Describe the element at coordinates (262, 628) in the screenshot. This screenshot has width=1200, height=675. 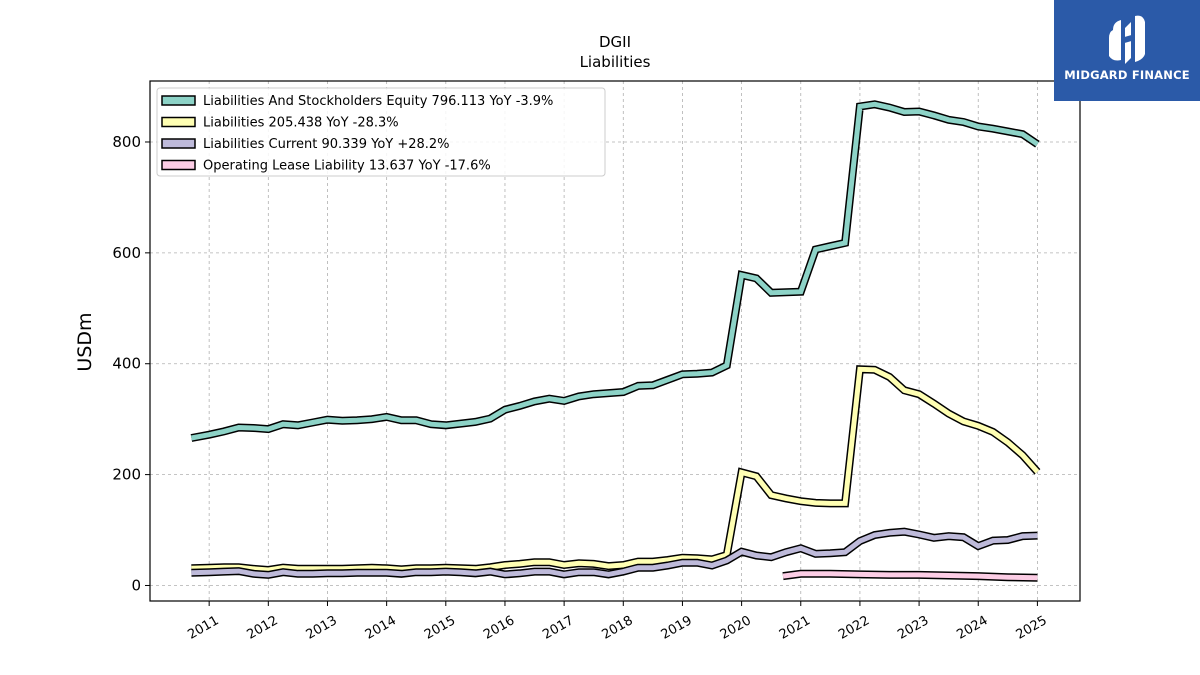
I see `x-tick-label: 2012` at that location.